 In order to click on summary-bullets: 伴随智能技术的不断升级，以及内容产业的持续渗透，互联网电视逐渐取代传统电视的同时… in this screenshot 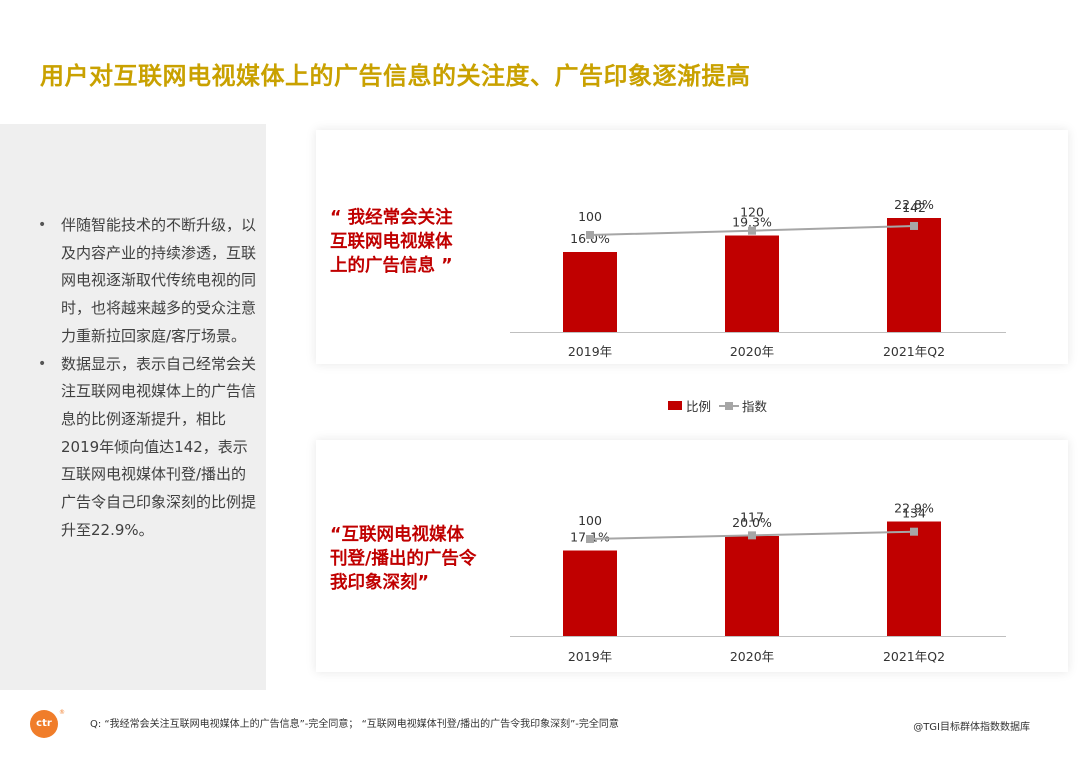, I will do `click(146, 378)`.